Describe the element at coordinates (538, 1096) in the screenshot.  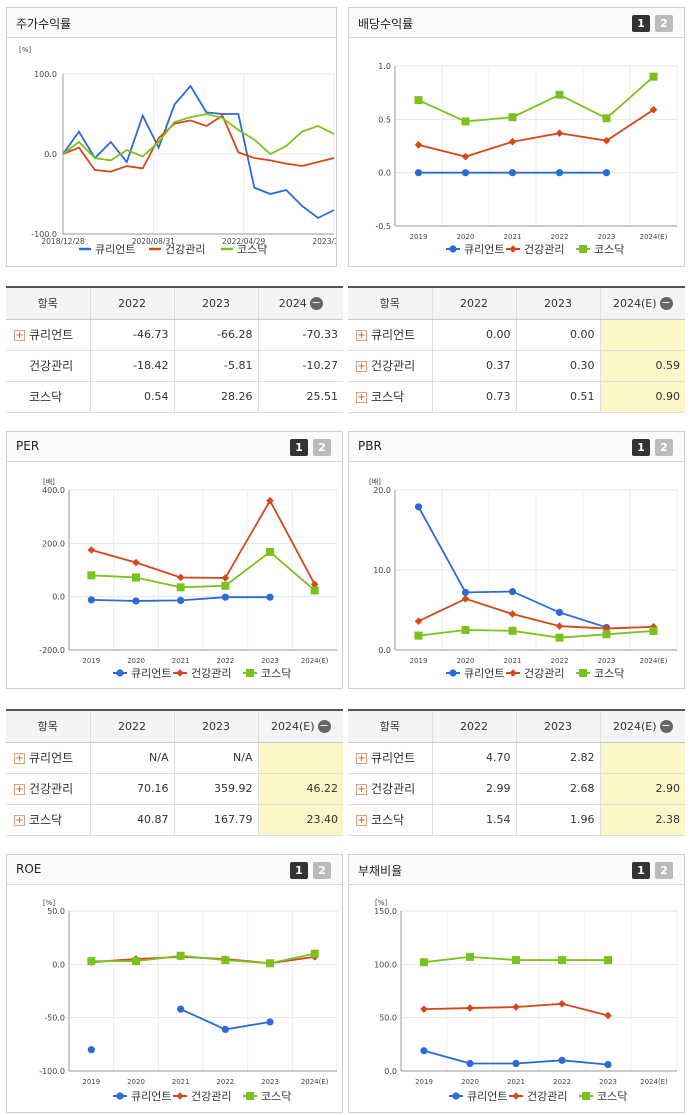
I see `legend-item: 건강관리` at that location.